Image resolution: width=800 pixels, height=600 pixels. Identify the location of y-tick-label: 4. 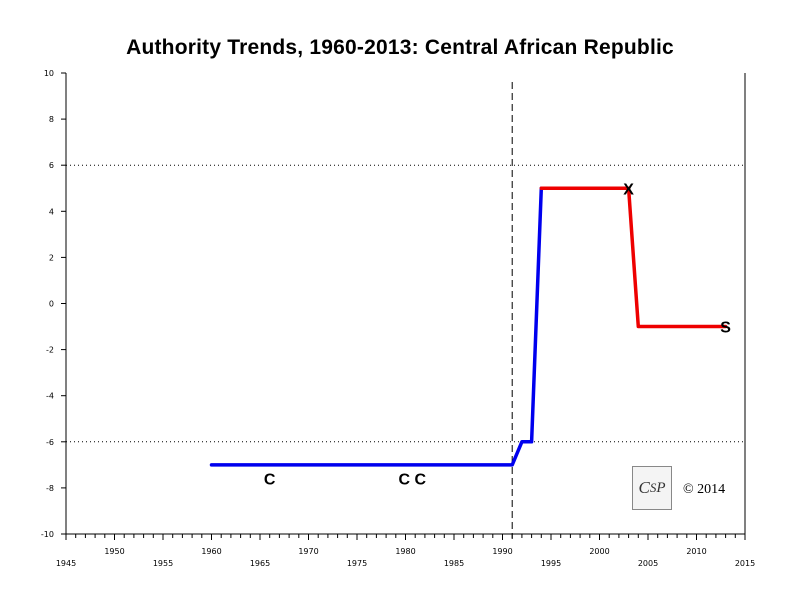
(51, 211).